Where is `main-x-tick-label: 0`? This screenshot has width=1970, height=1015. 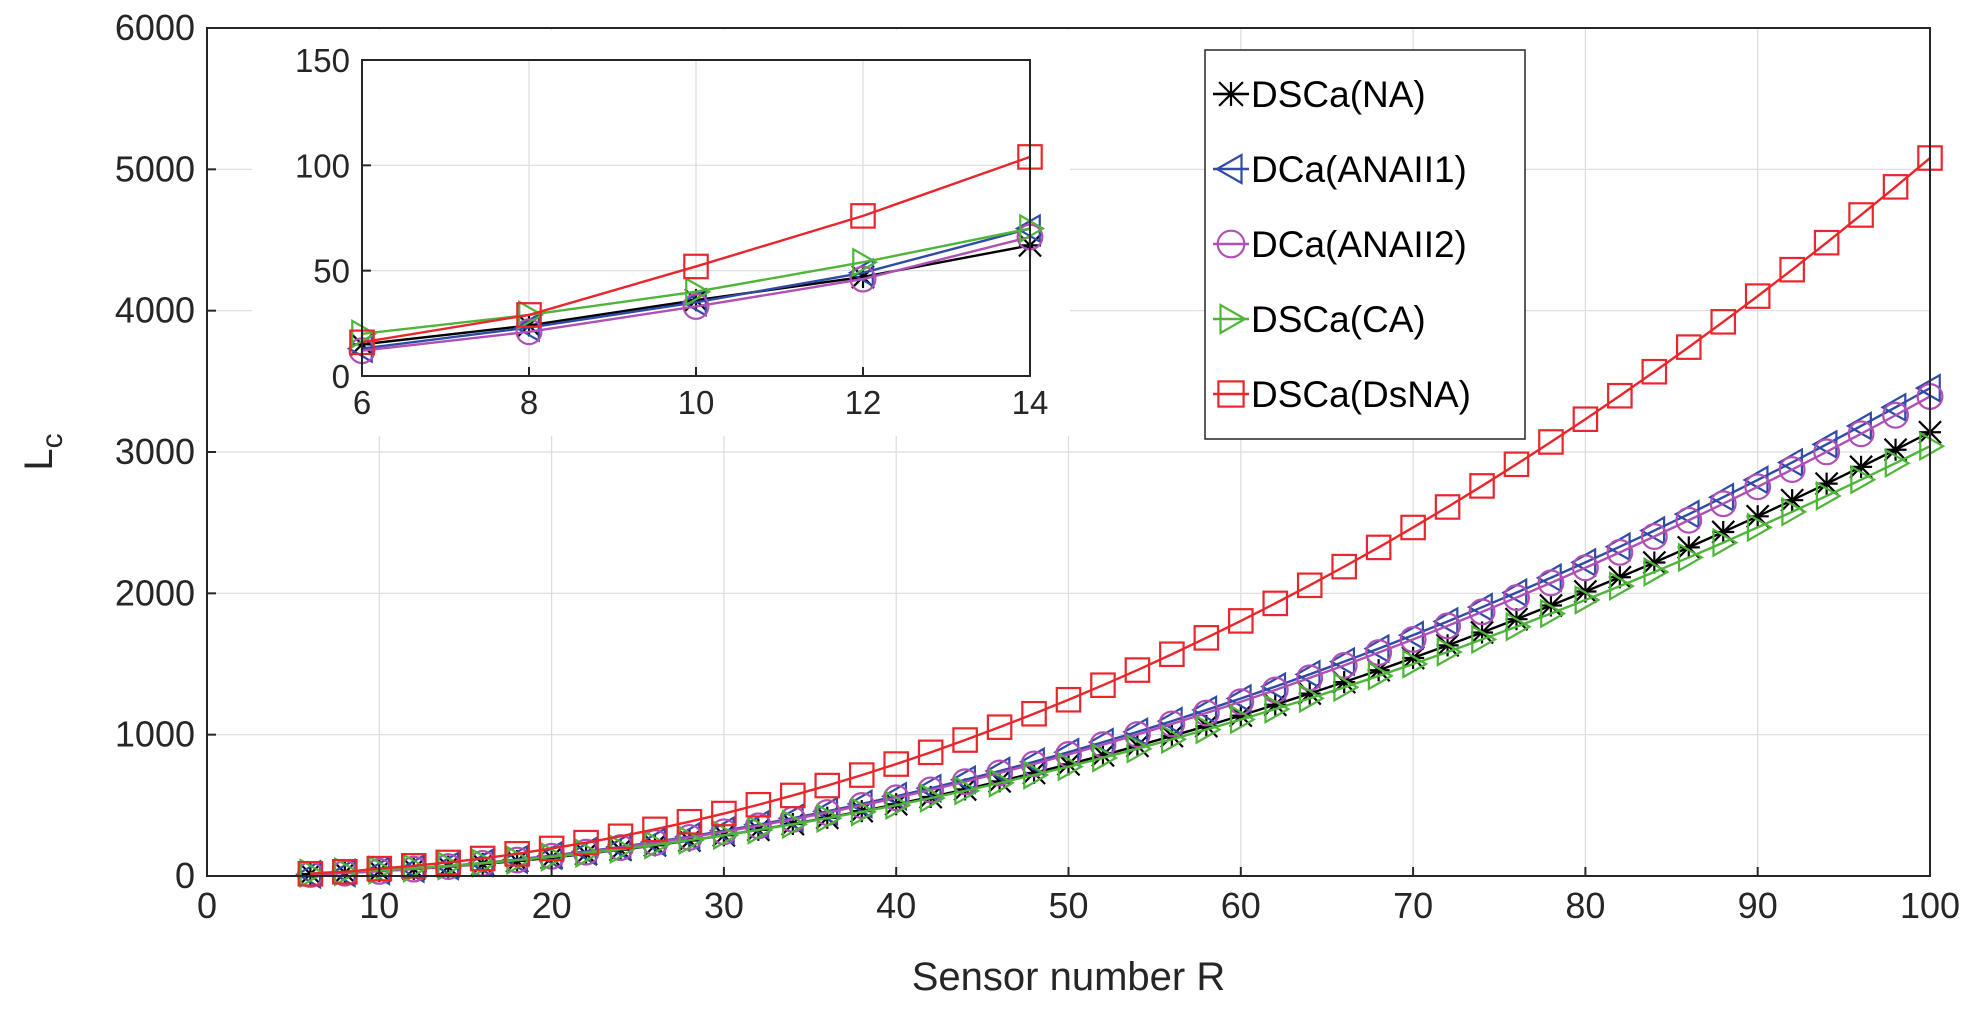
main-x-tick-label: 0 is located at coordinates (207, 905).